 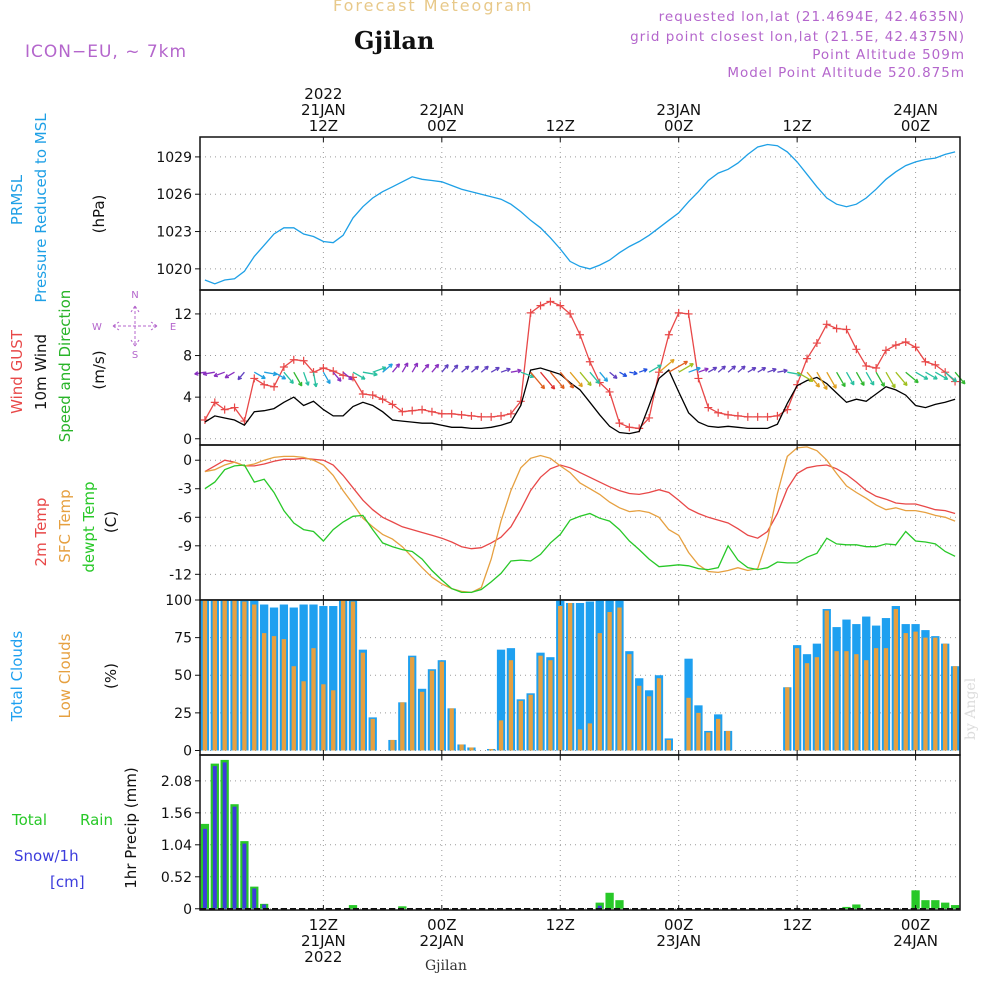 I want to click on axis-label: dewpt Temp, so click(x=89, y=526).